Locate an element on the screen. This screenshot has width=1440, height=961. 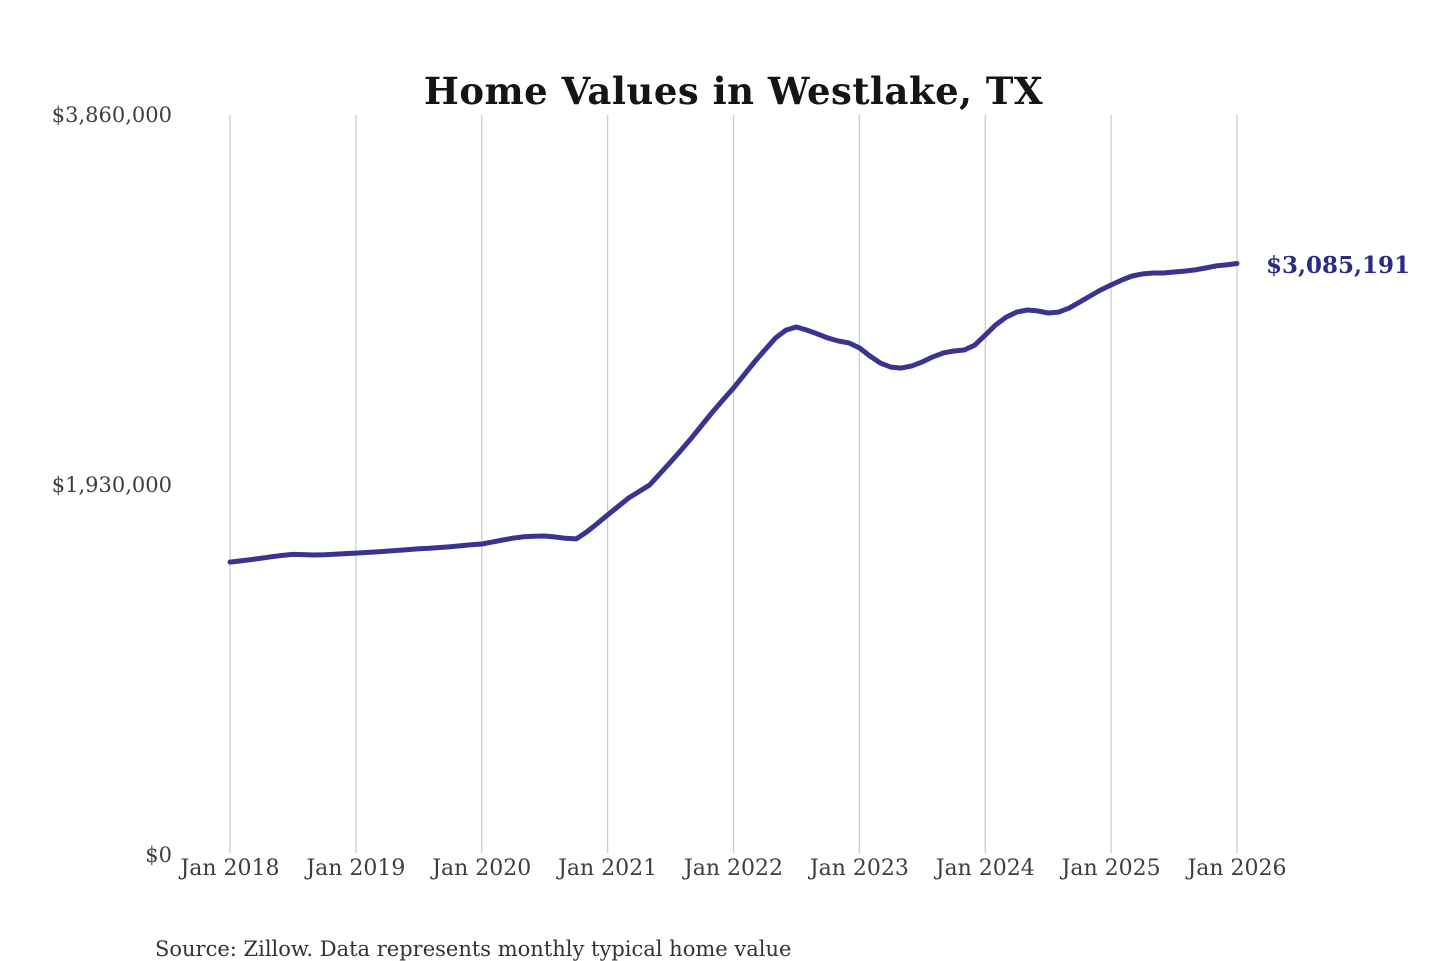
y-axis-label: $3,860,000 is located at coordinates (111, 115).